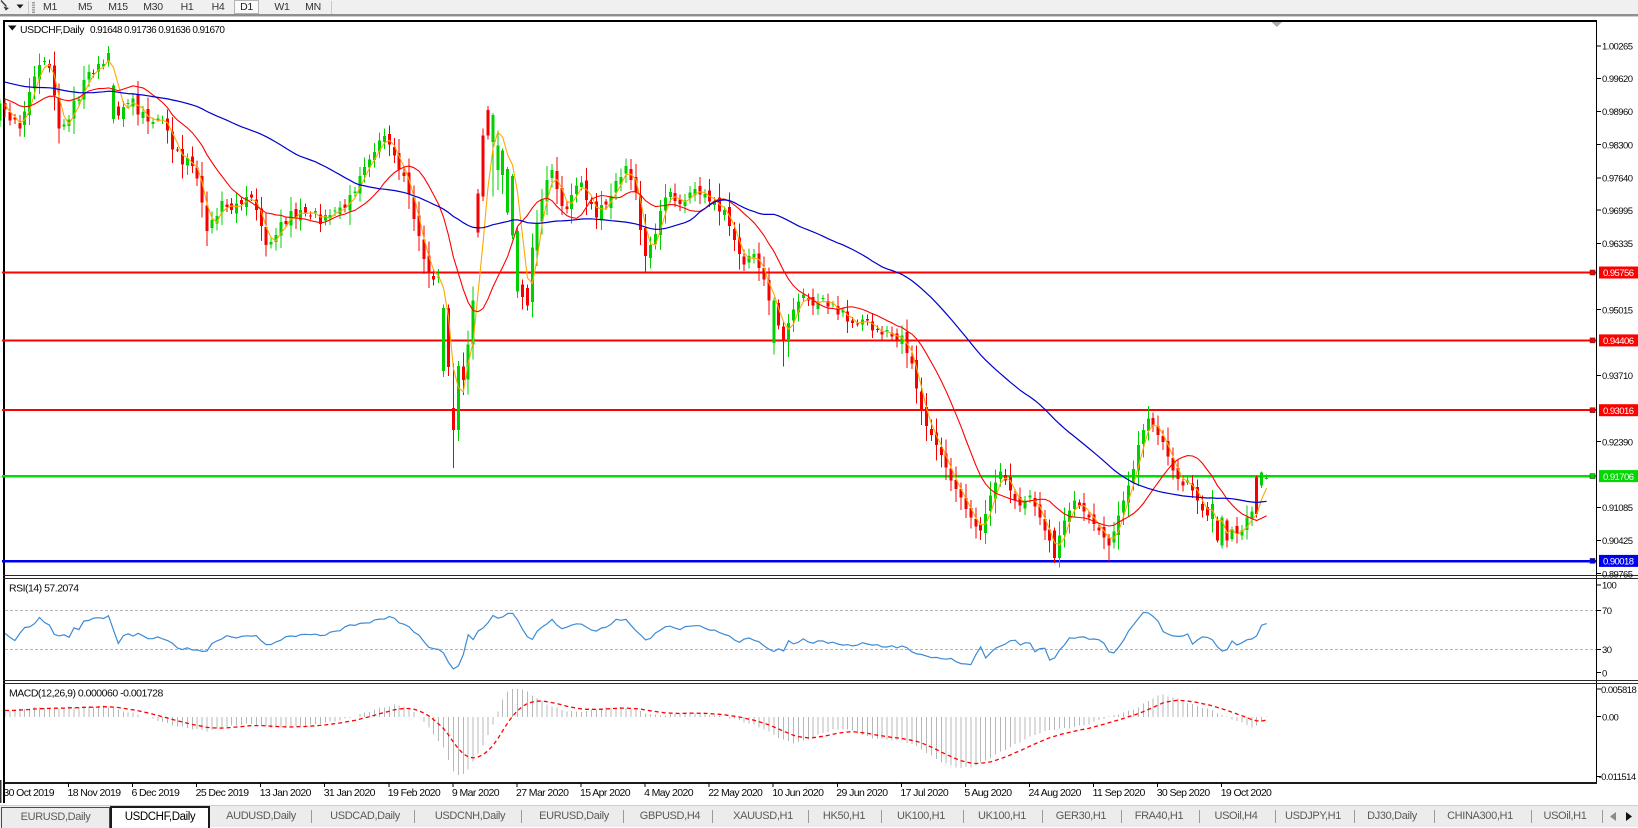 This screenshot has height=828, width=1638. I want to click on svg-text: 19 Feb 2020, so click(414, 793).